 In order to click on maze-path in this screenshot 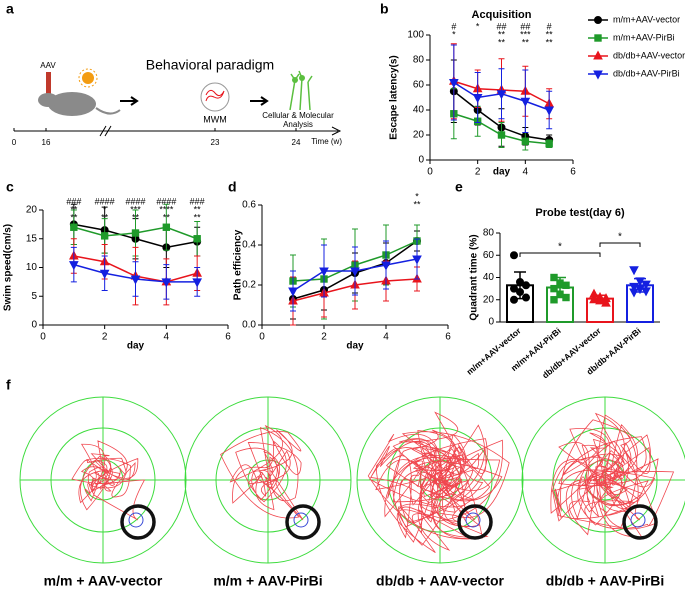, I will do `click(215, 95)`.